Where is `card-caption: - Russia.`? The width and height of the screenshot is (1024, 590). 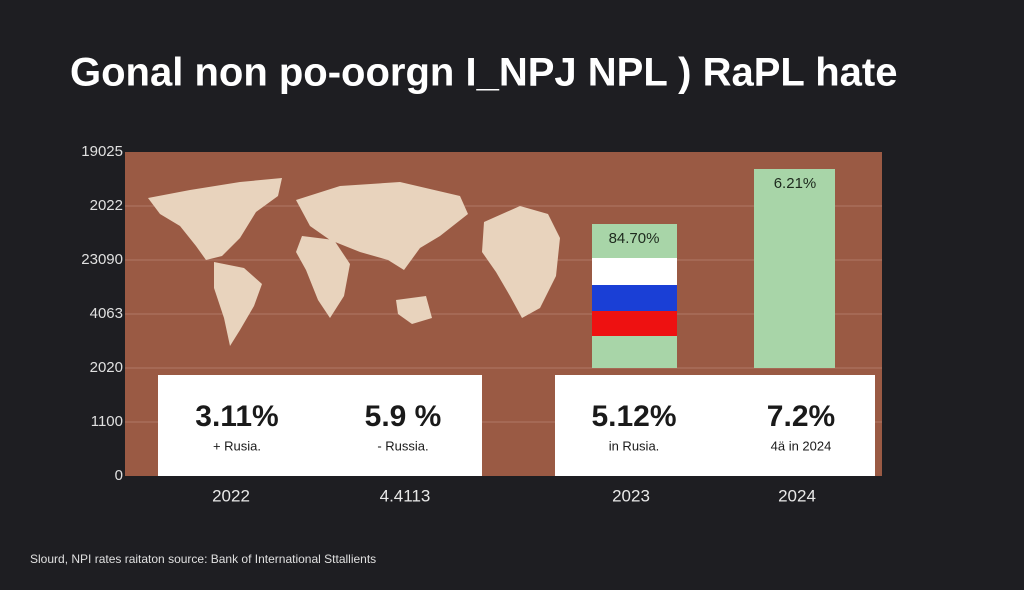
card-caption: - Russia. is located at coordinates (402, 445).